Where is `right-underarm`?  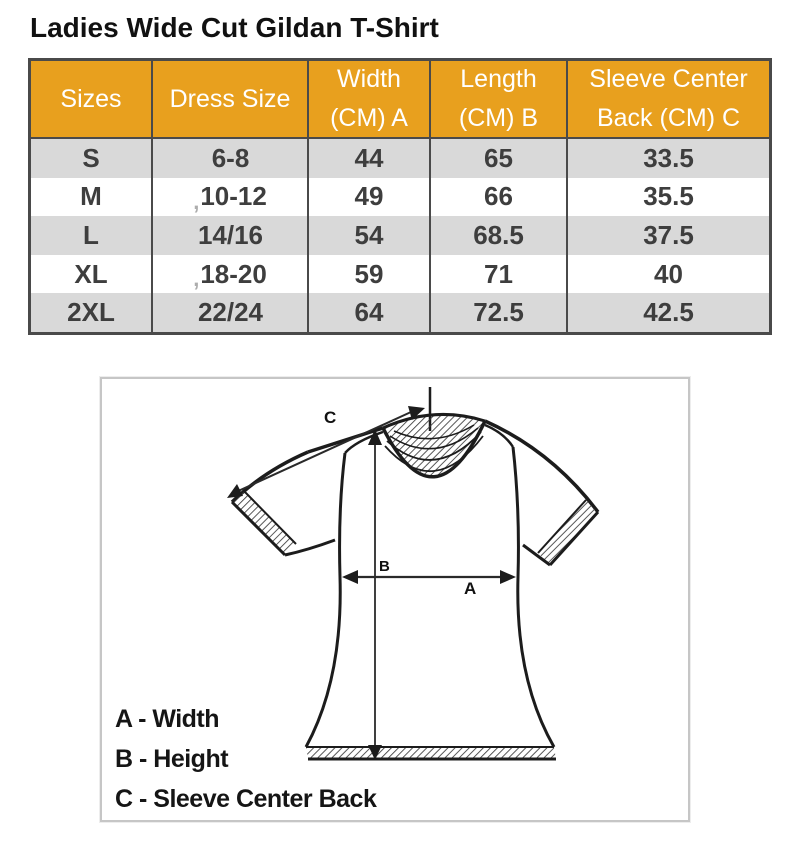 right-underarm is located at coordinates (536, 555).